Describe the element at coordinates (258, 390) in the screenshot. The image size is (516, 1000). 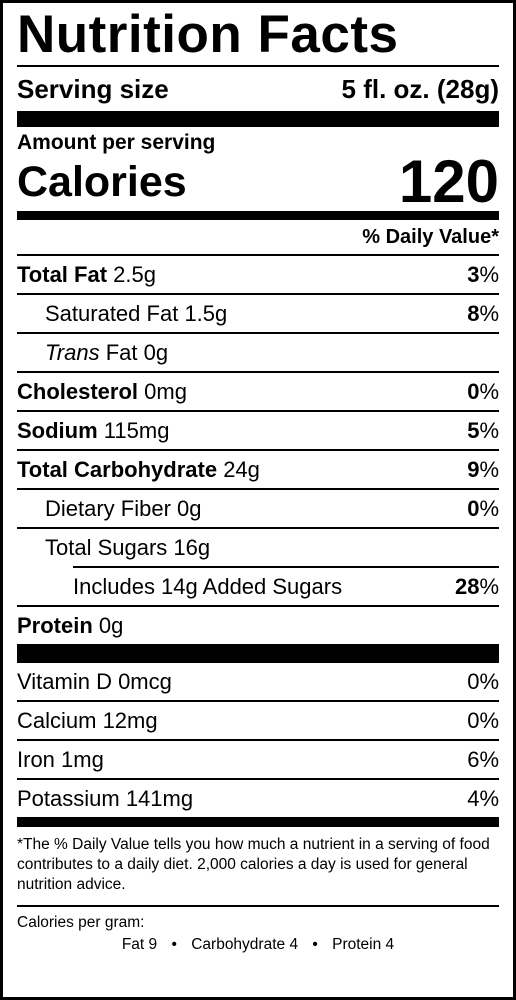
I see `nutrient-row-cholesterol: Cholesterol 0mg 0%` at that location.